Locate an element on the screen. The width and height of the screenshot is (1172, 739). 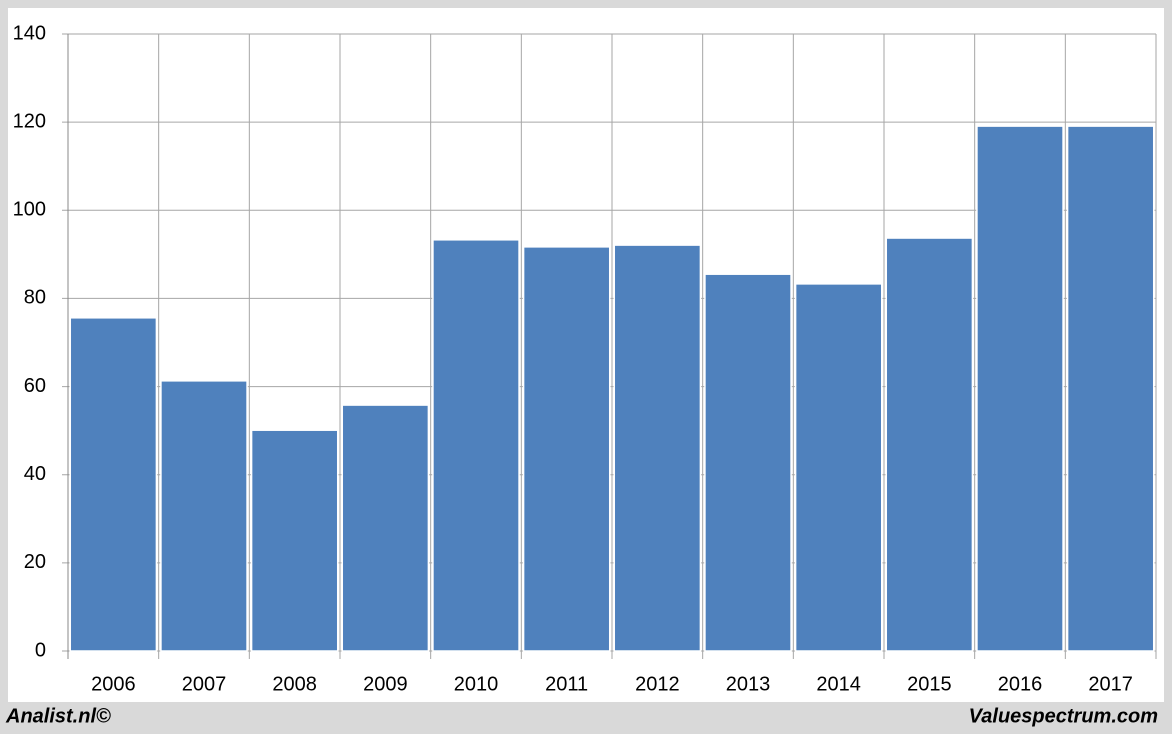
x-tick-label: 2014 is located at coordinates (838, 684).